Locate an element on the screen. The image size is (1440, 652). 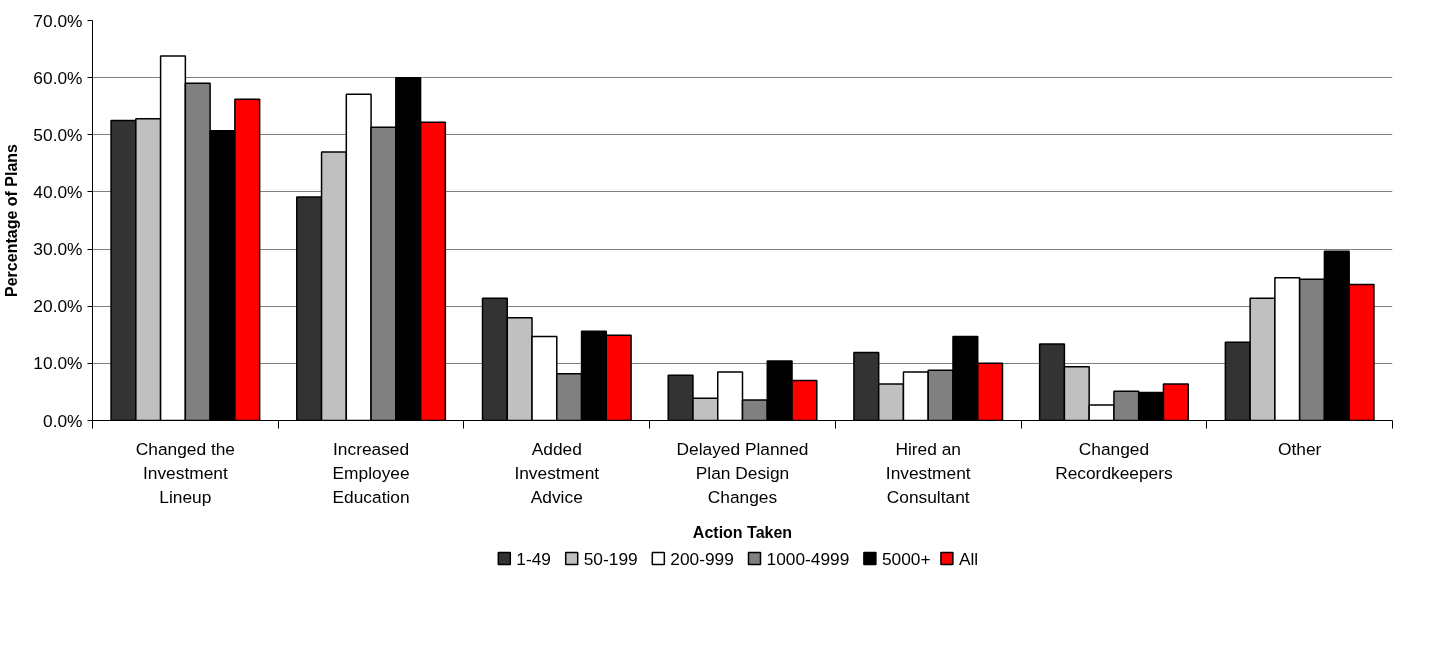
legend-label: 1-49 is located at coordinates (533, 558).